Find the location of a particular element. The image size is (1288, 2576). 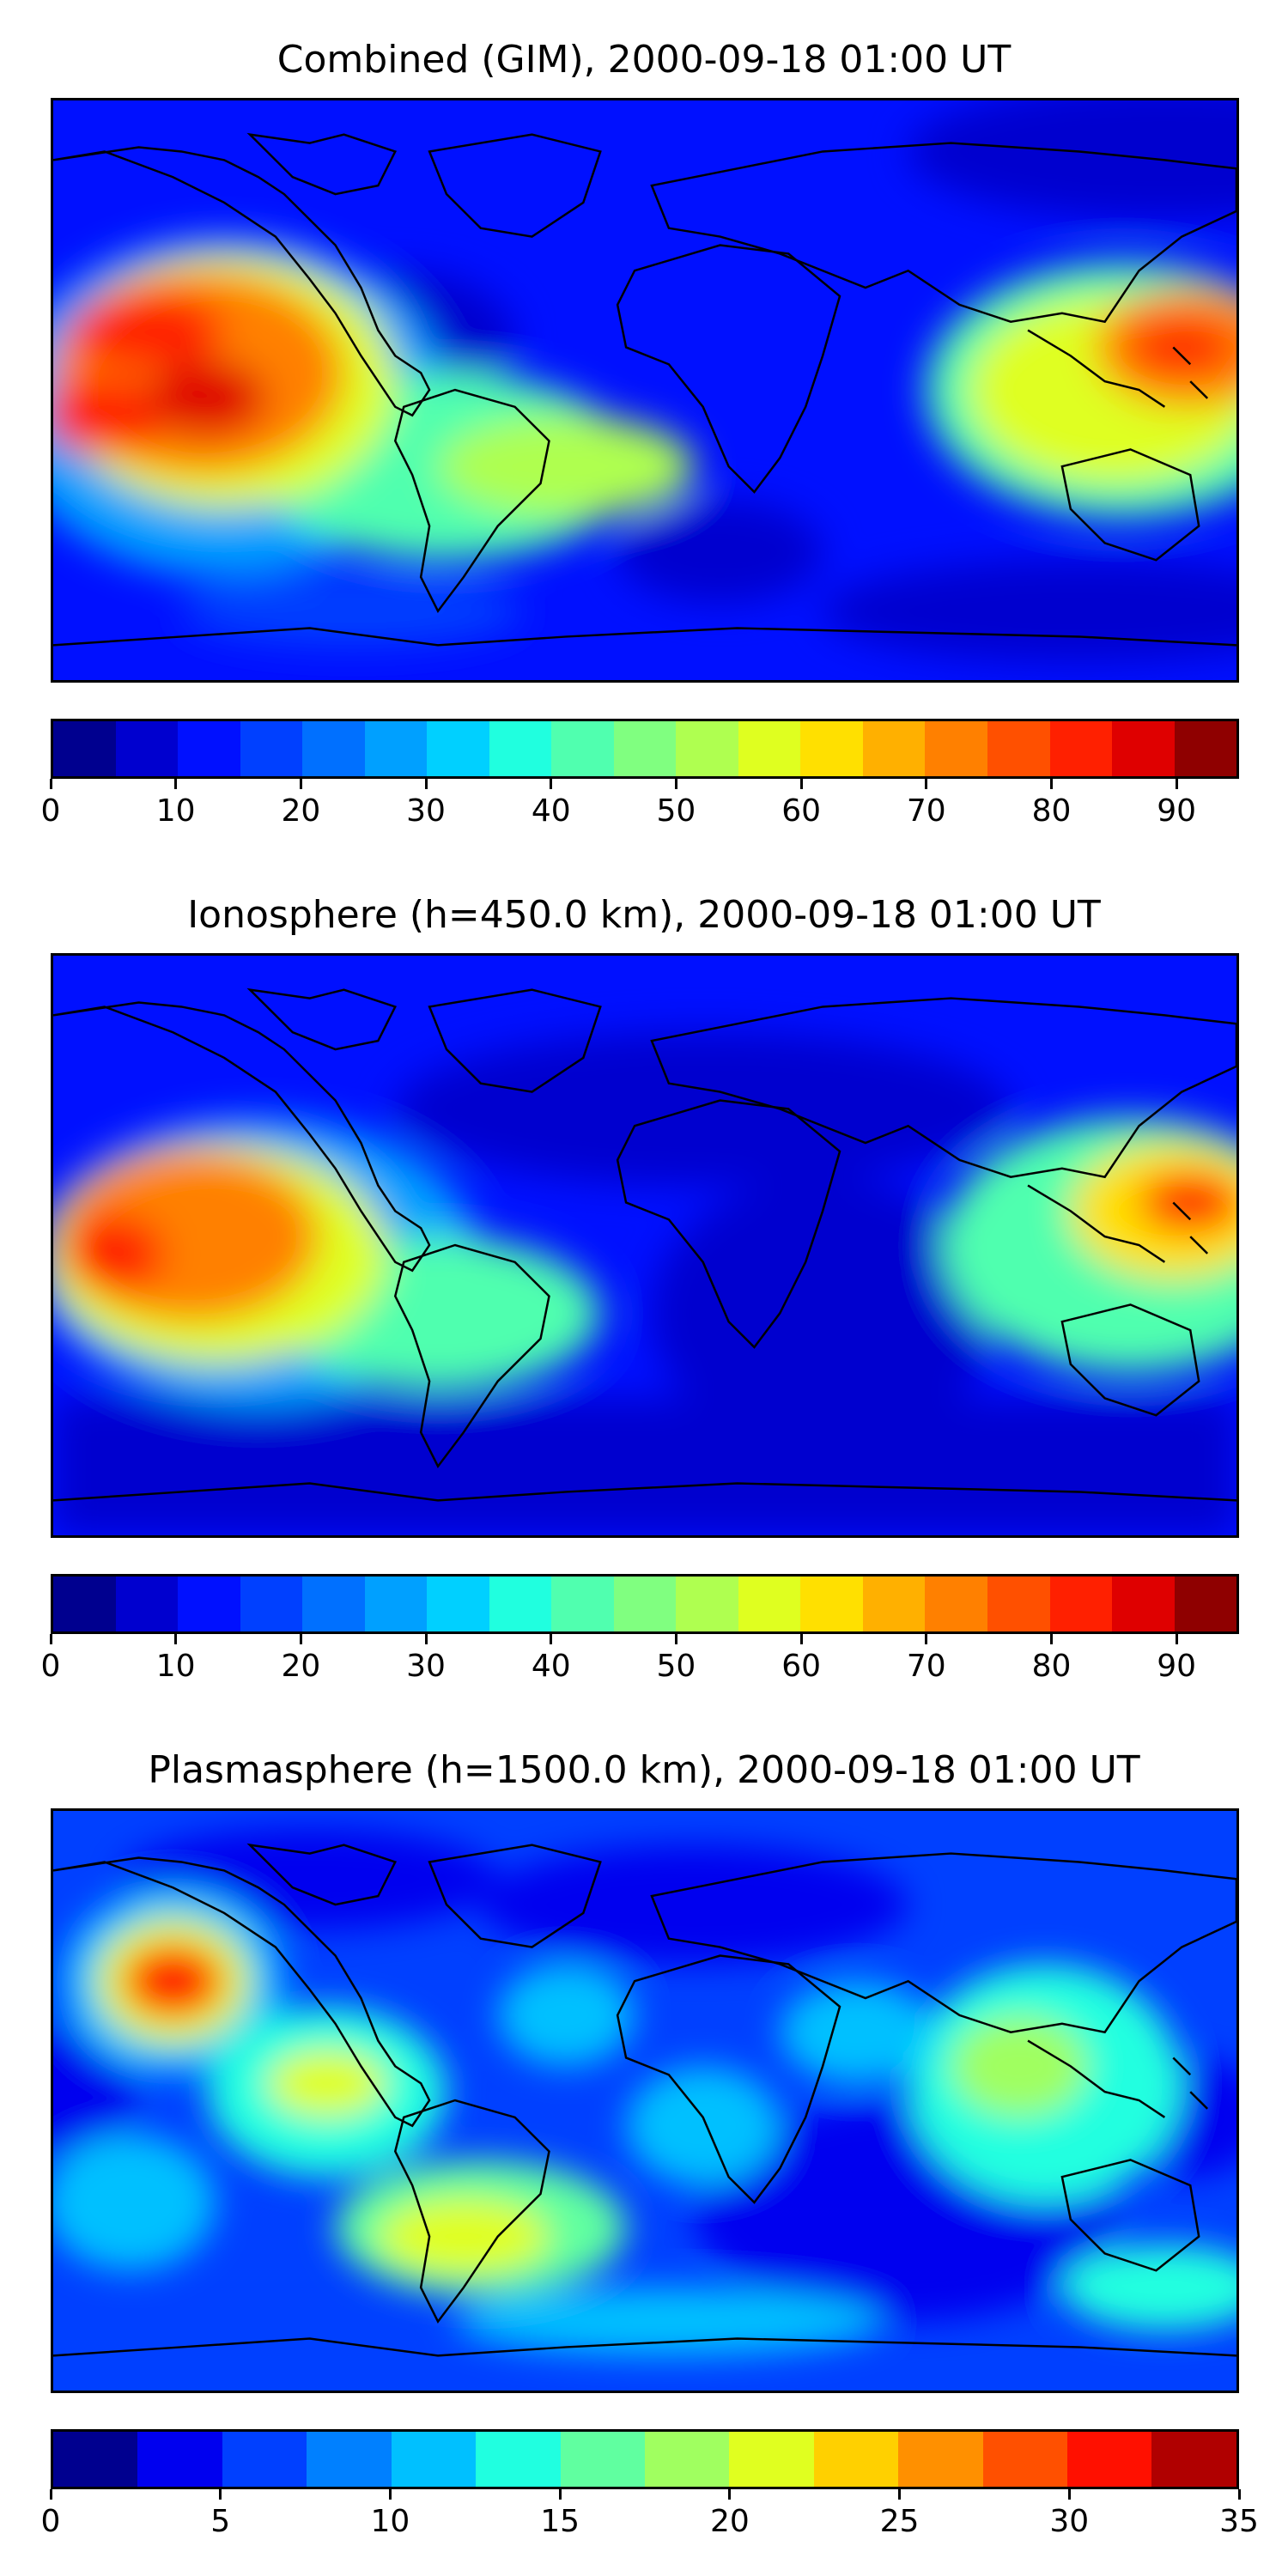

panel-1-colorbar is located at coordinates (645, 749).